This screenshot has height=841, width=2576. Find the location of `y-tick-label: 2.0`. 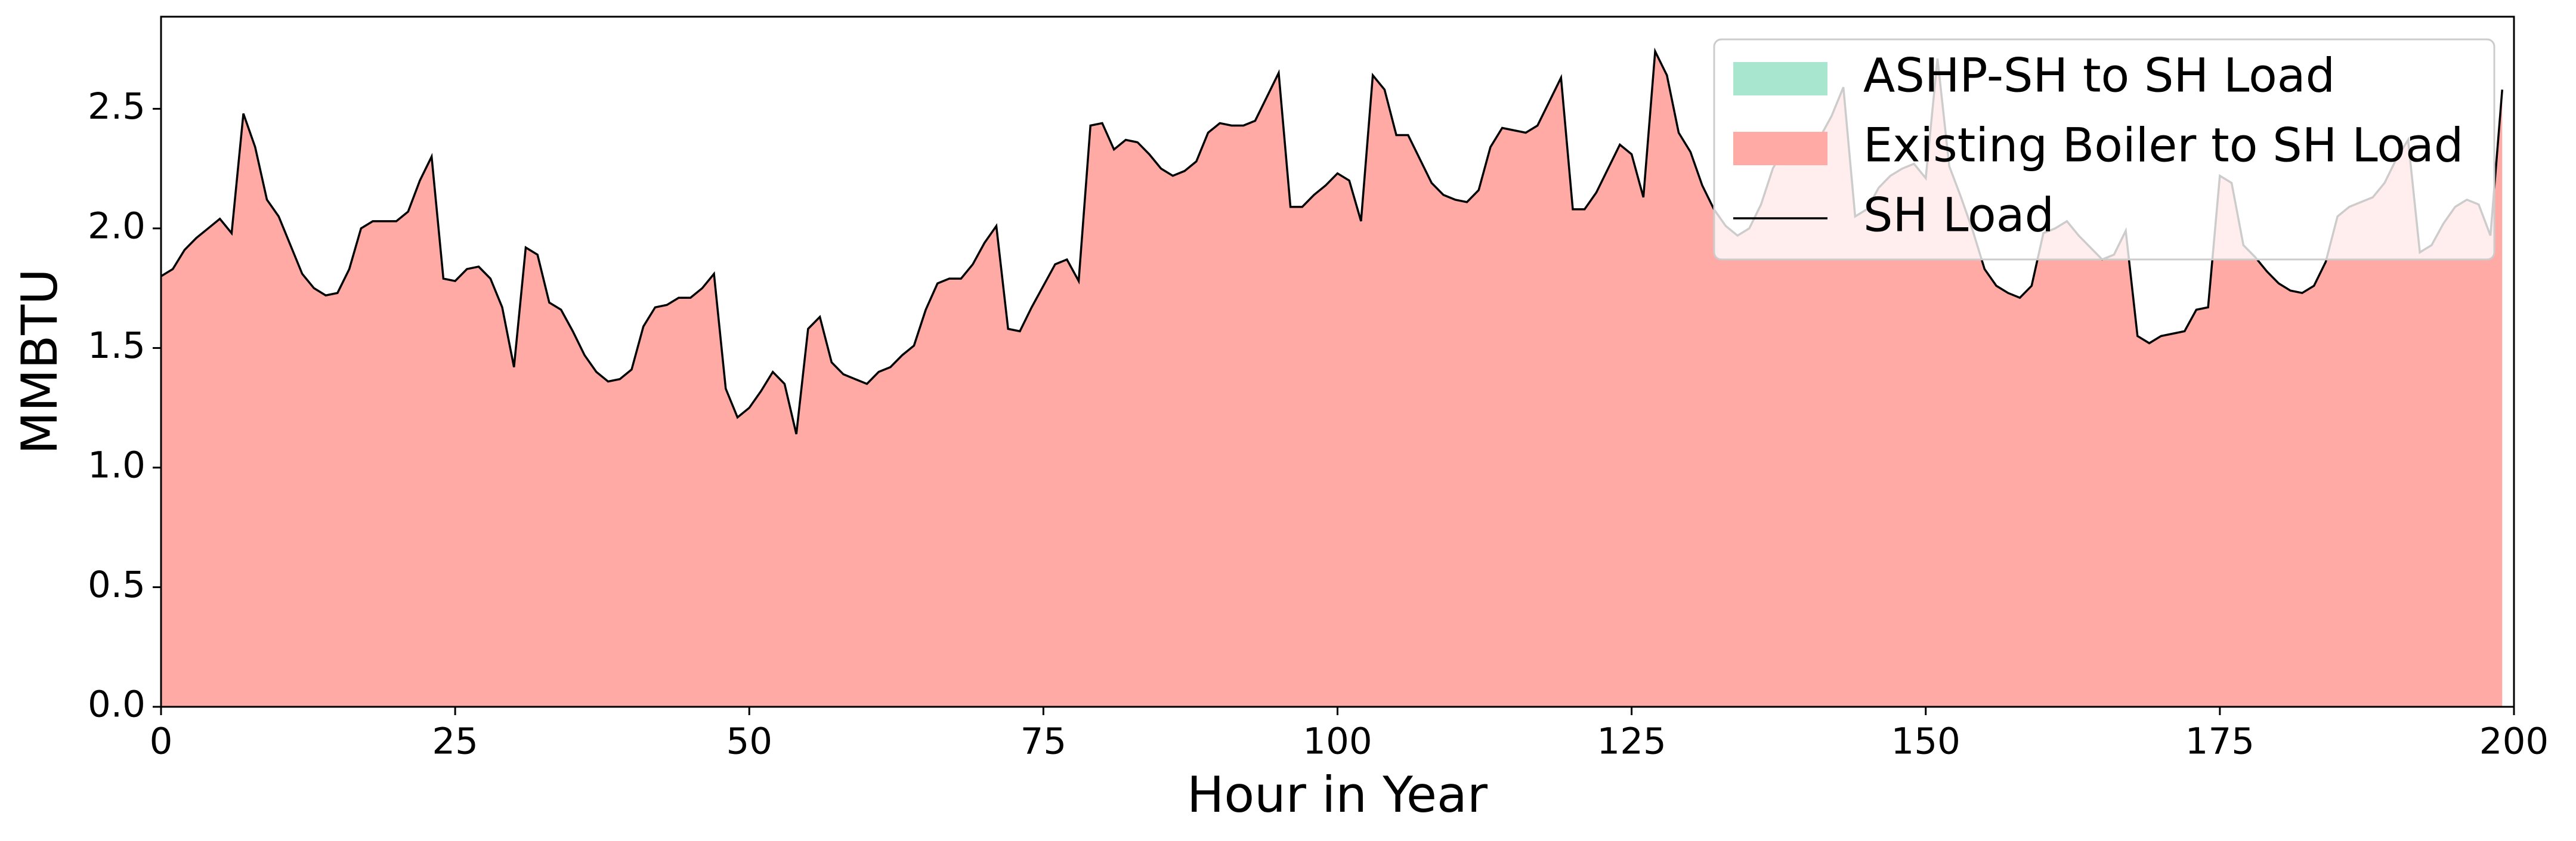

y-tick-label: 2.0 is located at coordinates (117, 227).